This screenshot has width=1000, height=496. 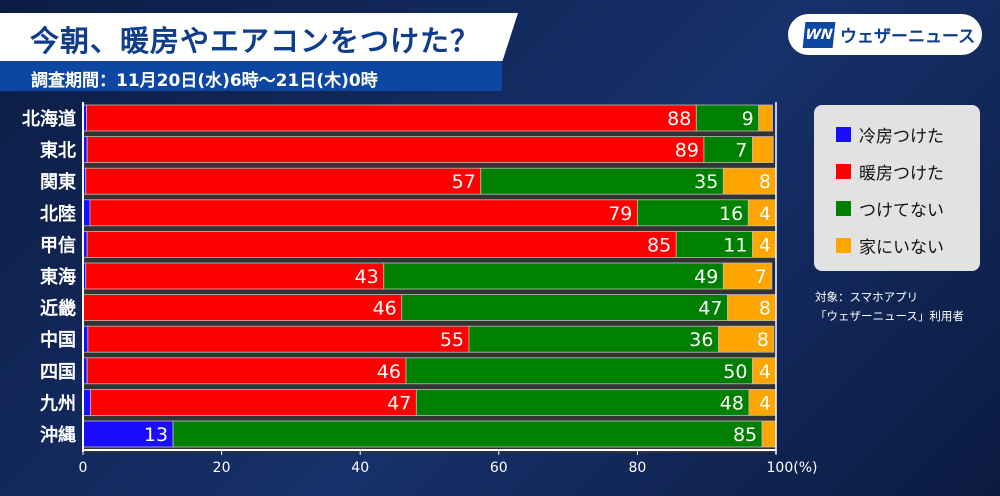 I want to click on category-label: 近畿, so click(x=58, y=309).